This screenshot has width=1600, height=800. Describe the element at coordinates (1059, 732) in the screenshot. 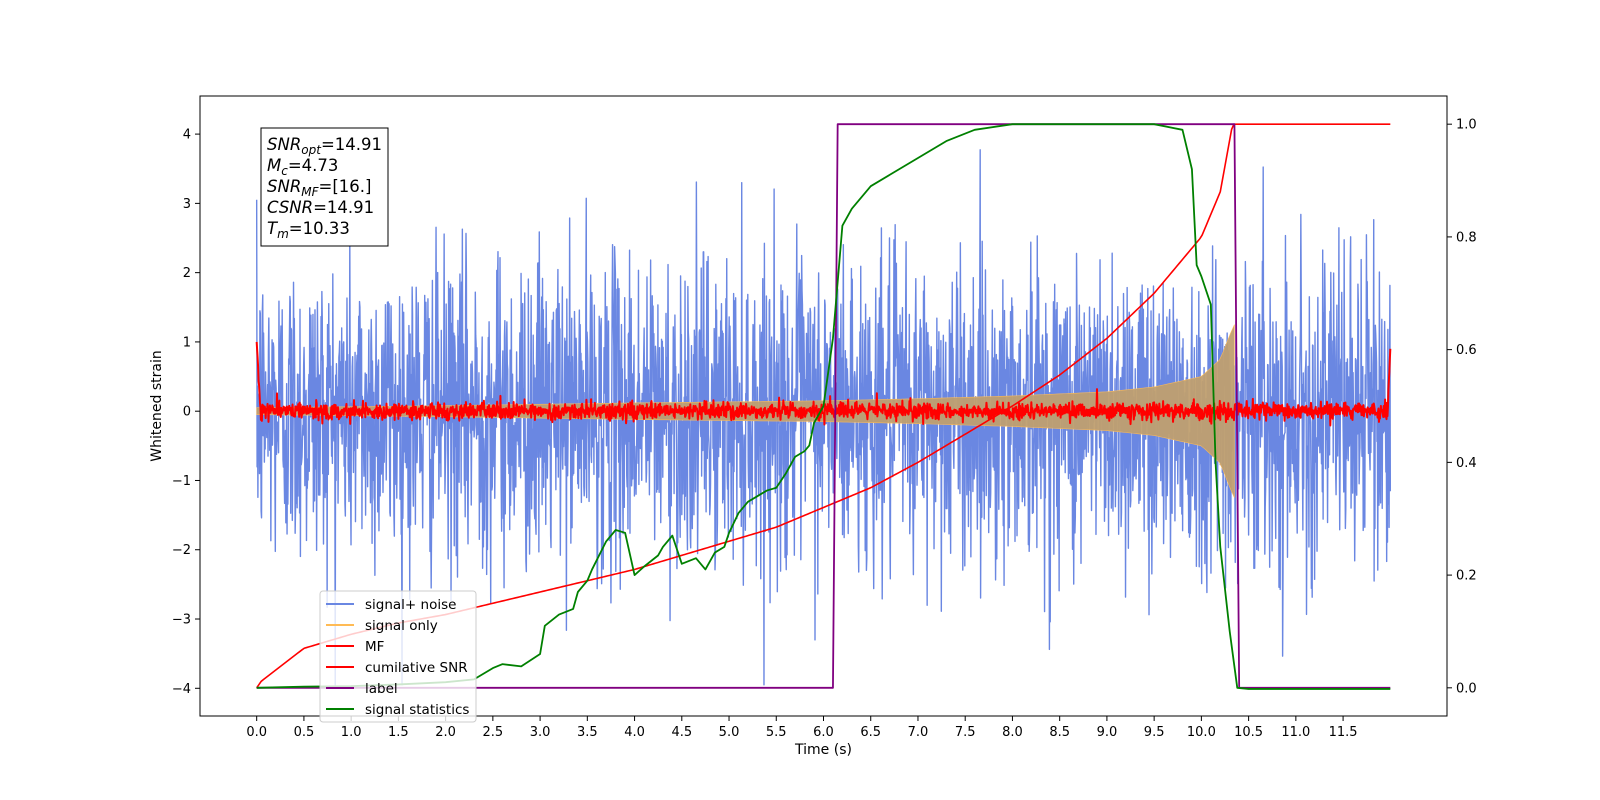

I see `x-tick-label: 8.5` at that location.